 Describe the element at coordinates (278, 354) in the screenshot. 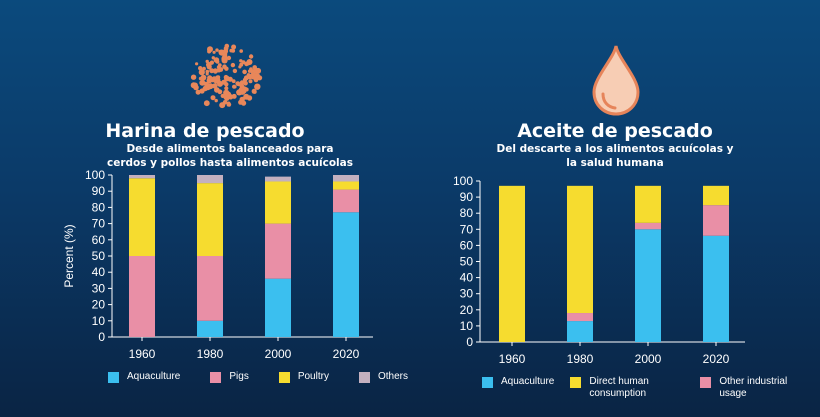

I see `x-tick-label: 2000` at that location.